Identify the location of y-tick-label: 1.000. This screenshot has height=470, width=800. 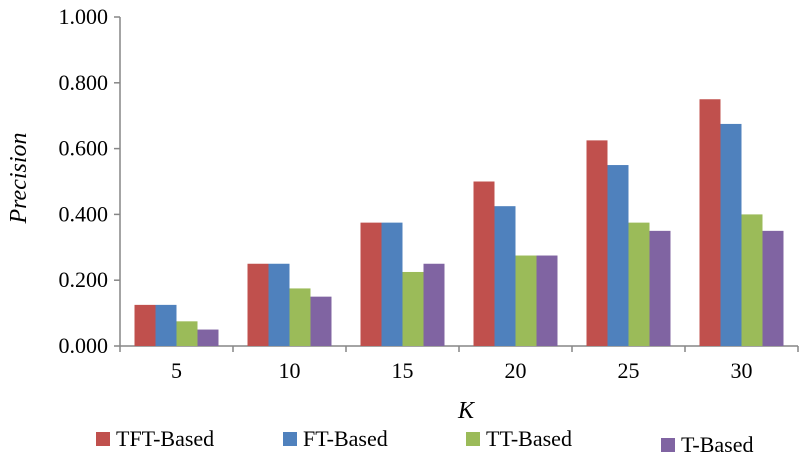
(84, 16).